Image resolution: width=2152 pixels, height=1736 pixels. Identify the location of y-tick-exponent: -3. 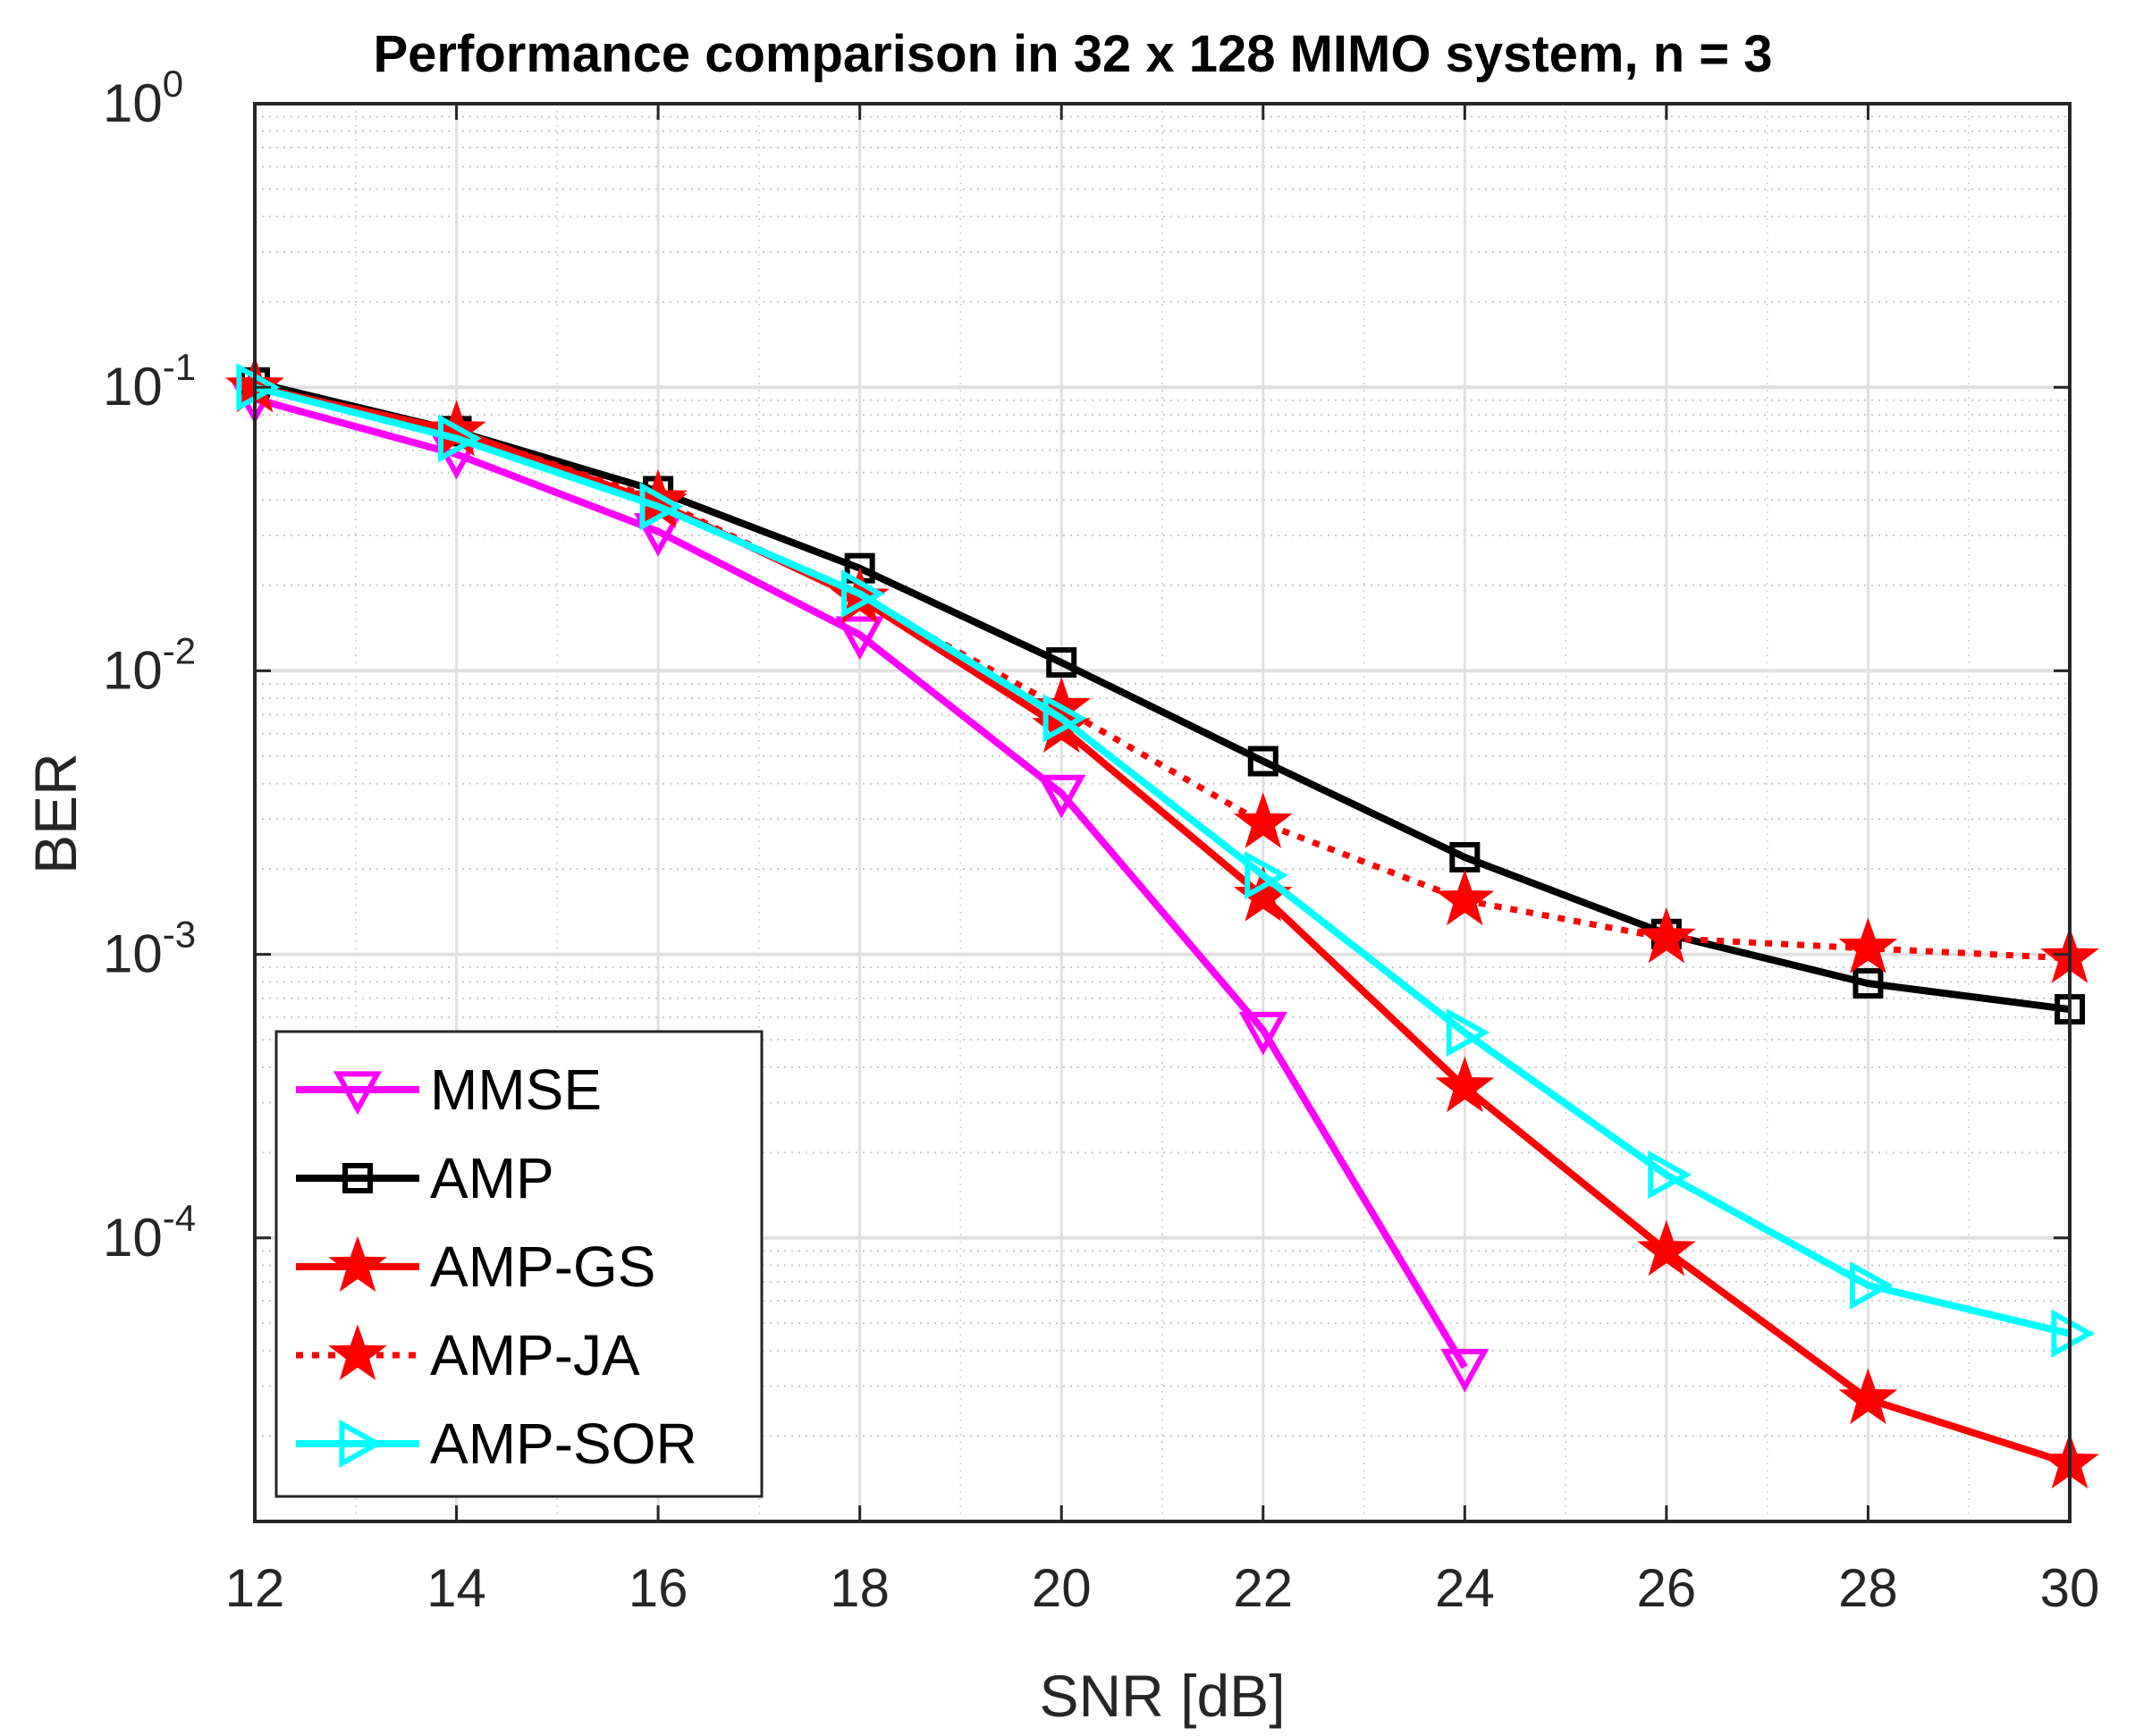
(179, 935).